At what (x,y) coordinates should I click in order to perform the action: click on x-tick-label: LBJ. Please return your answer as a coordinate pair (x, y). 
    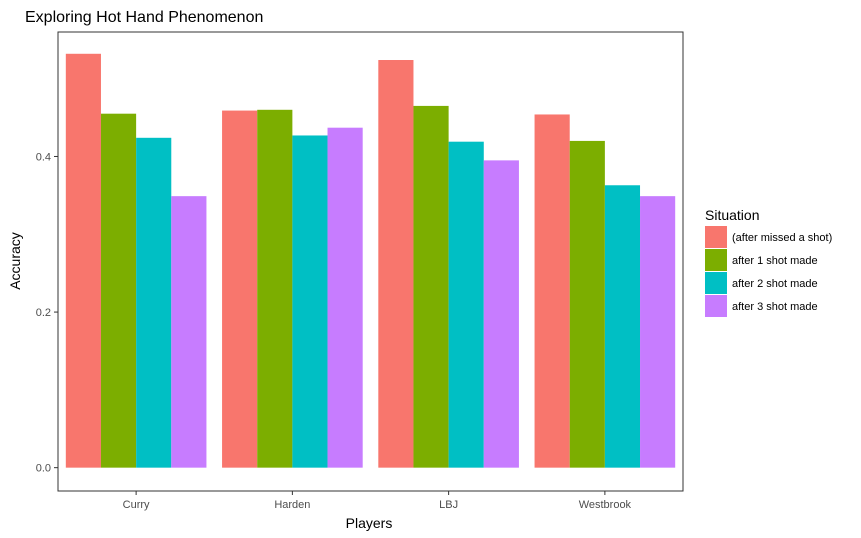
    Looking at the image, I should click on (448, 505).